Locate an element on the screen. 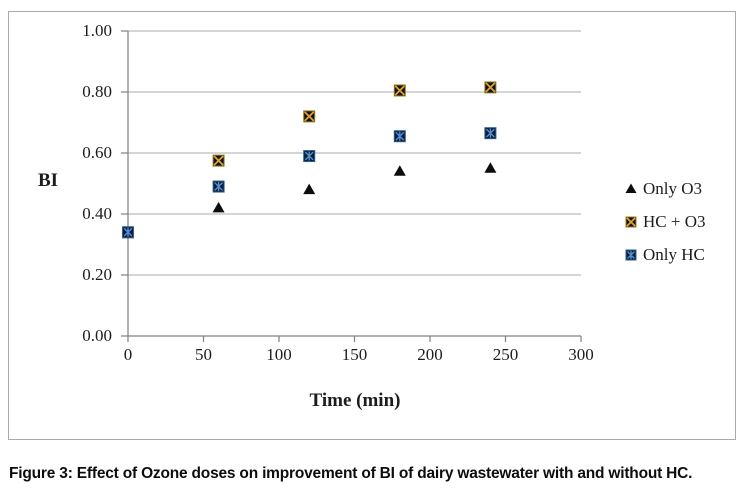  legend-marker-only-hc is located at coordinates (631, 255).